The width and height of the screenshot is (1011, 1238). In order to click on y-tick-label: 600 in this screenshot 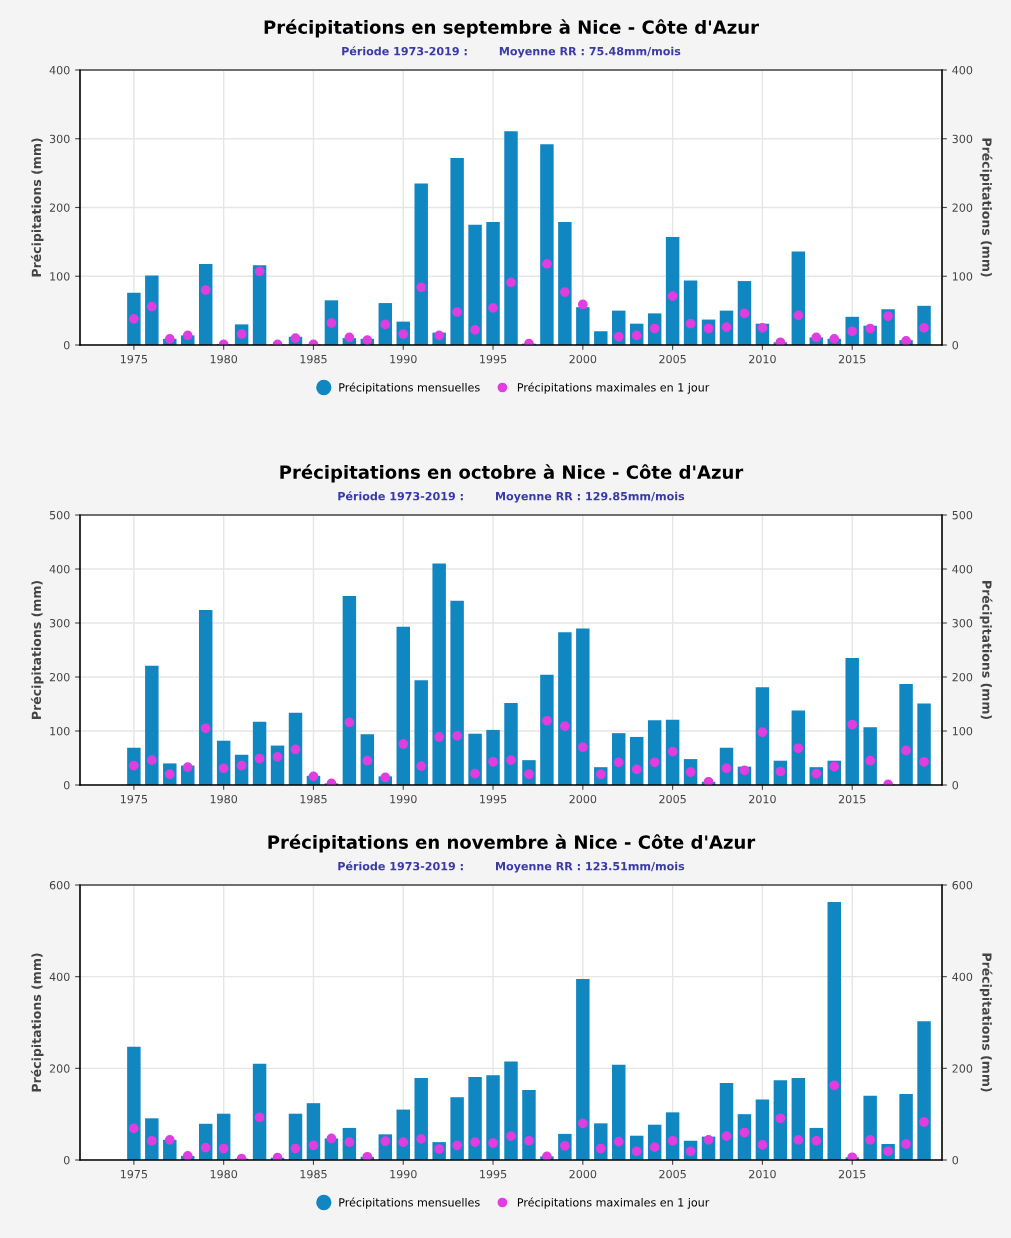, I will do `click(59, 885)`.